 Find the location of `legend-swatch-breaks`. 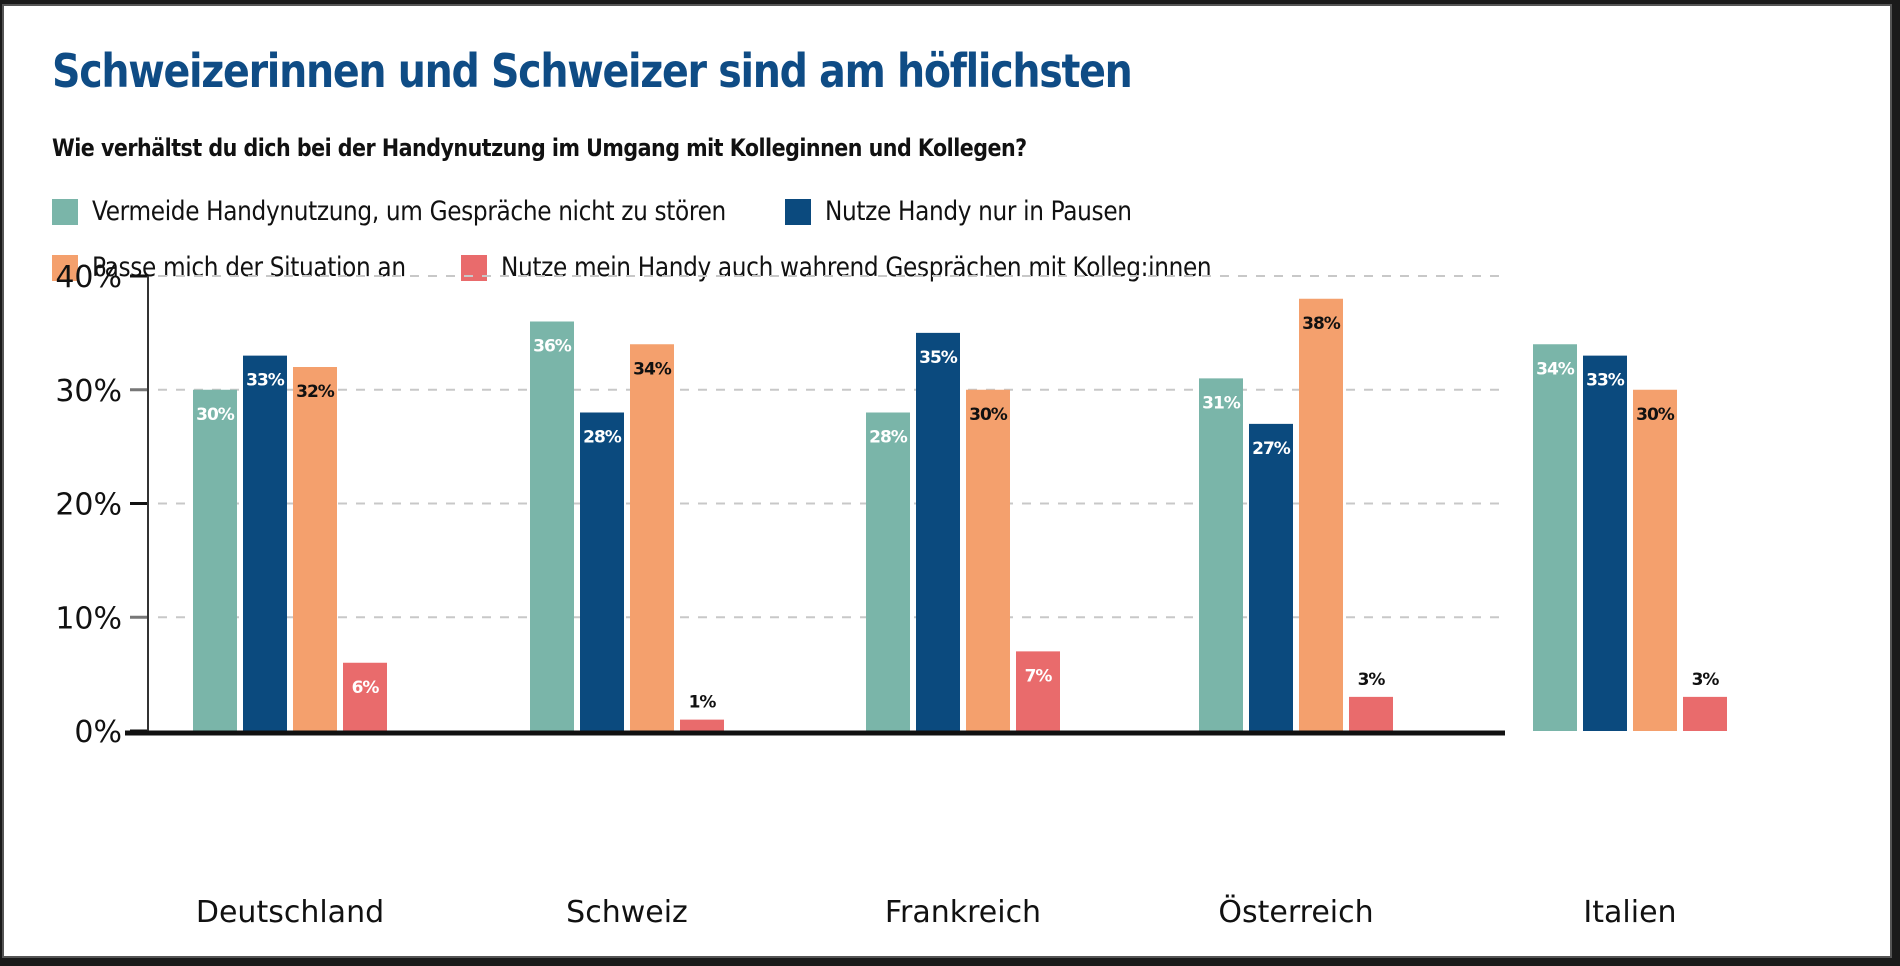

legend-swatch-breaks is located at coordinates (798, 211).